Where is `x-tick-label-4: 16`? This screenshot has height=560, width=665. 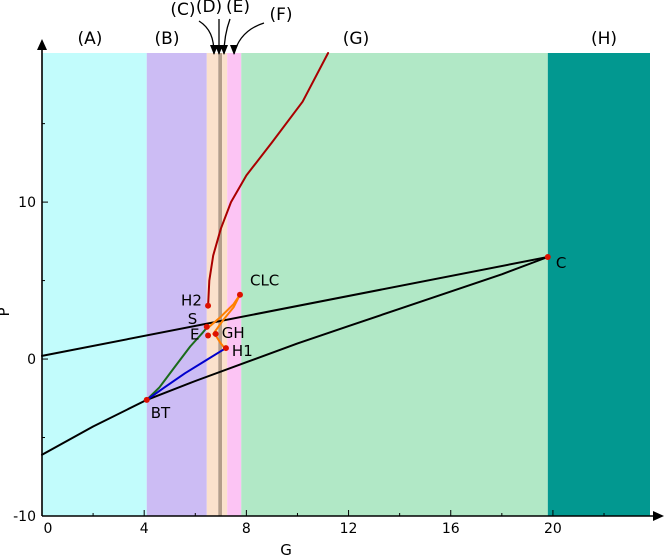 x-tick-label-4: 16 is located at coordinates (451, 529).